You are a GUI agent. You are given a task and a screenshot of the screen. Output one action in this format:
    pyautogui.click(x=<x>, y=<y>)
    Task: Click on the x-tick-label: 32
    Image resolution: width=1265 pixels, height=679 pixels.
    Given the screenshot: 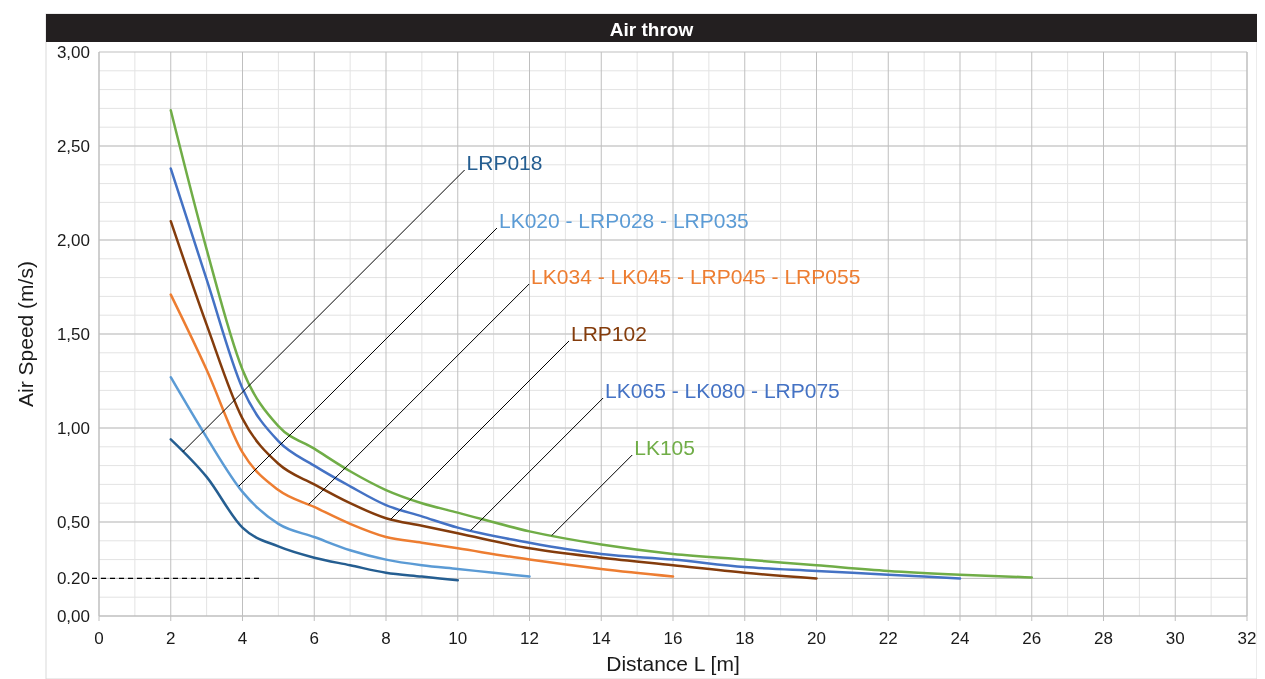 What is the action you would take?
    pyautogui.click(x=1247, y=638)
    